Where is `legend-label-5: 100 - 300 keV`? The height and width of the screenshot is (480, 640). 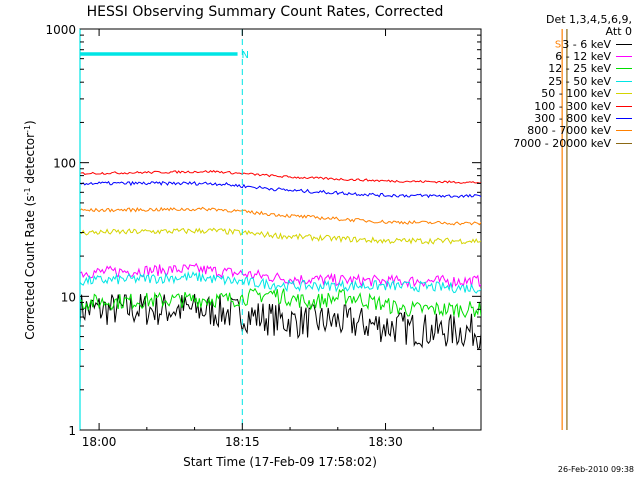 legend-label-5: 100 - 300 keV is located at coordinates (572, 106).